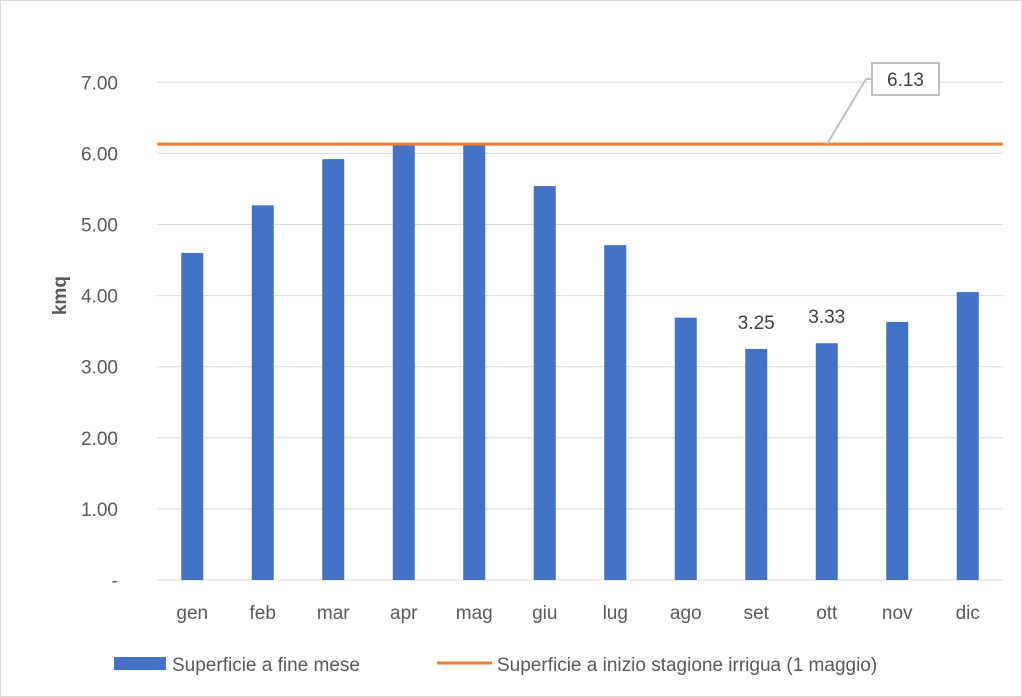  I want to click on y-tick-label: 5.00, so click(99, 226).